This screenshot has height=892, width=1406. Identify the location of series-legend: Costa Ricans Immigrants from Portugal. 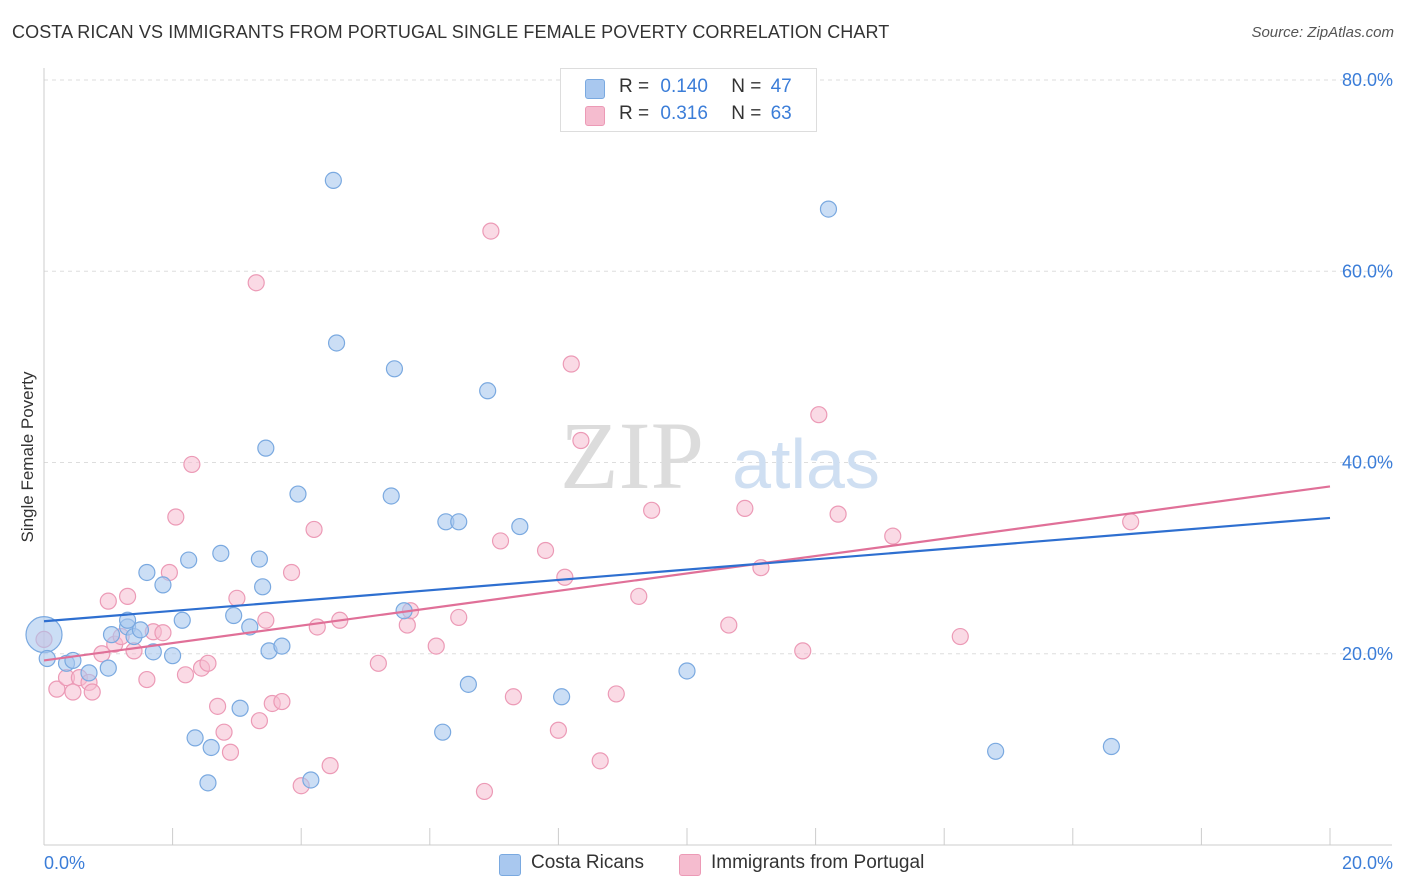
(703, 865).